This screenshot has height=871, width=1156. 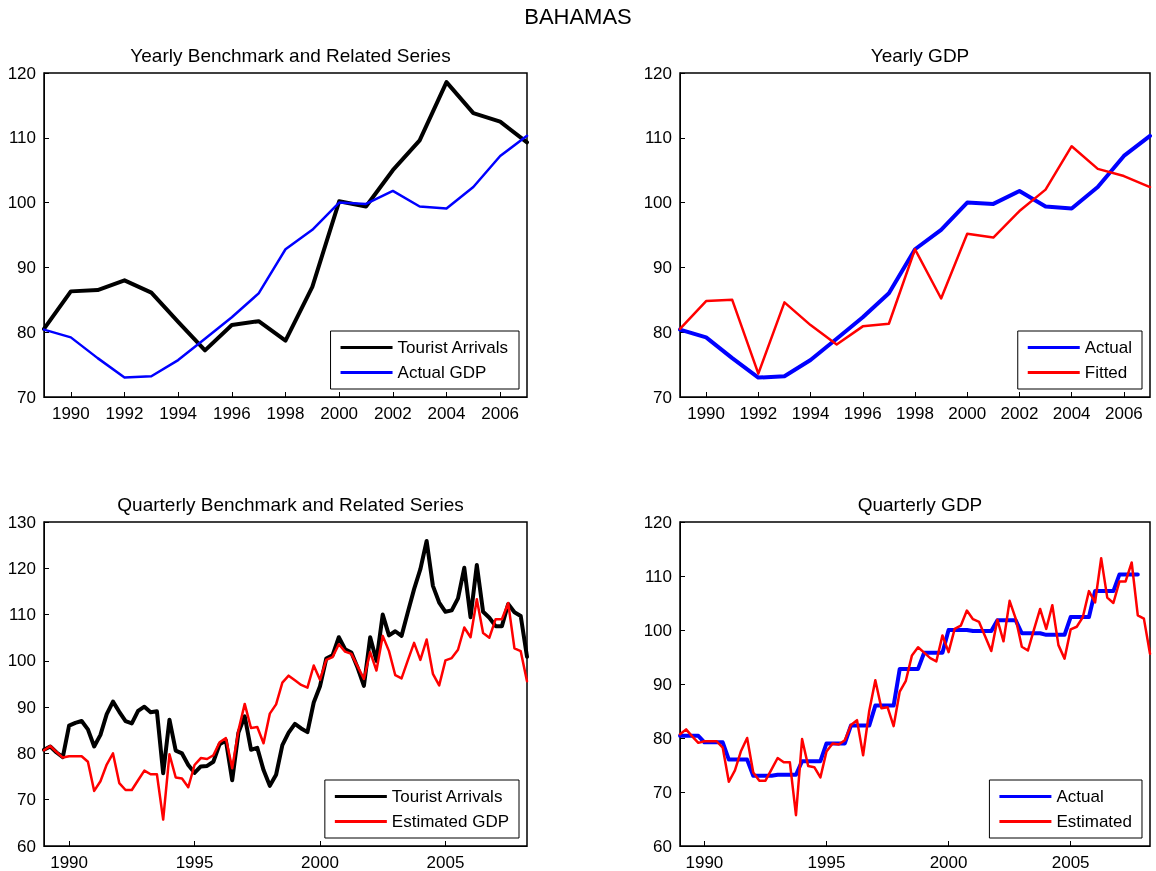 What do you see at coordinates (290, 55) in the screenshot?
I see `chart-title: Yearly Benchmark and Related Series` at bounding box center [290, 55].